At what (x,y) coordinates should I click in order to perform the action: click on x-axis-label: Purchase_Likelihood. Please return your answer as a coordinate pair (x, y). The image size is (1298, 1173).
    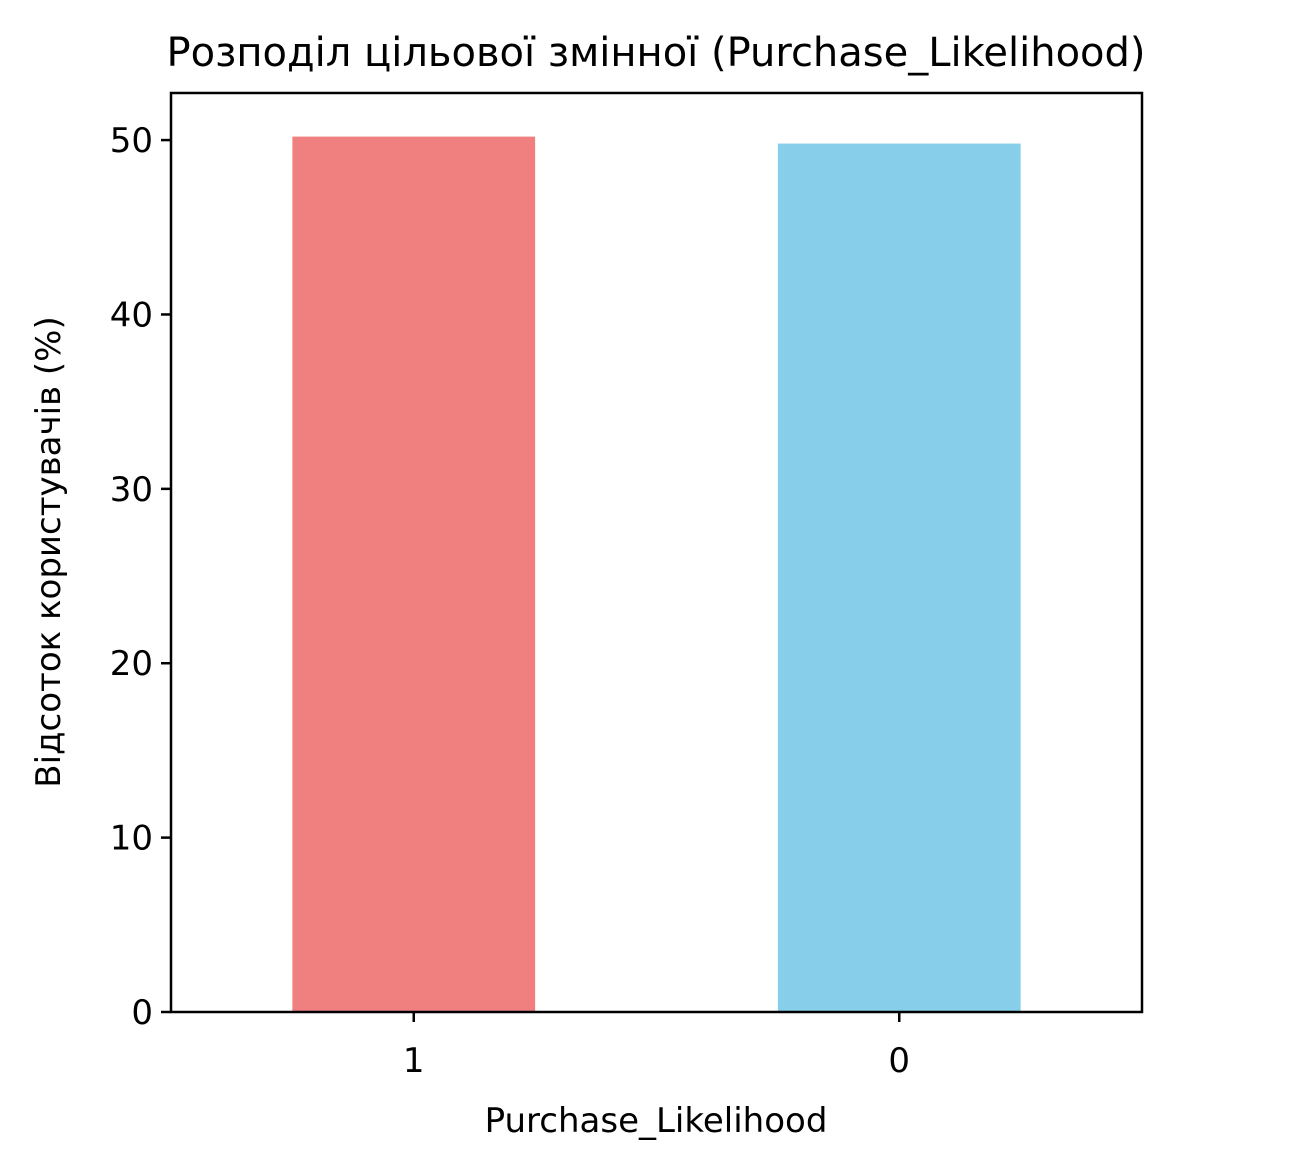
    Looking at the image, I should click on (656, 1121).